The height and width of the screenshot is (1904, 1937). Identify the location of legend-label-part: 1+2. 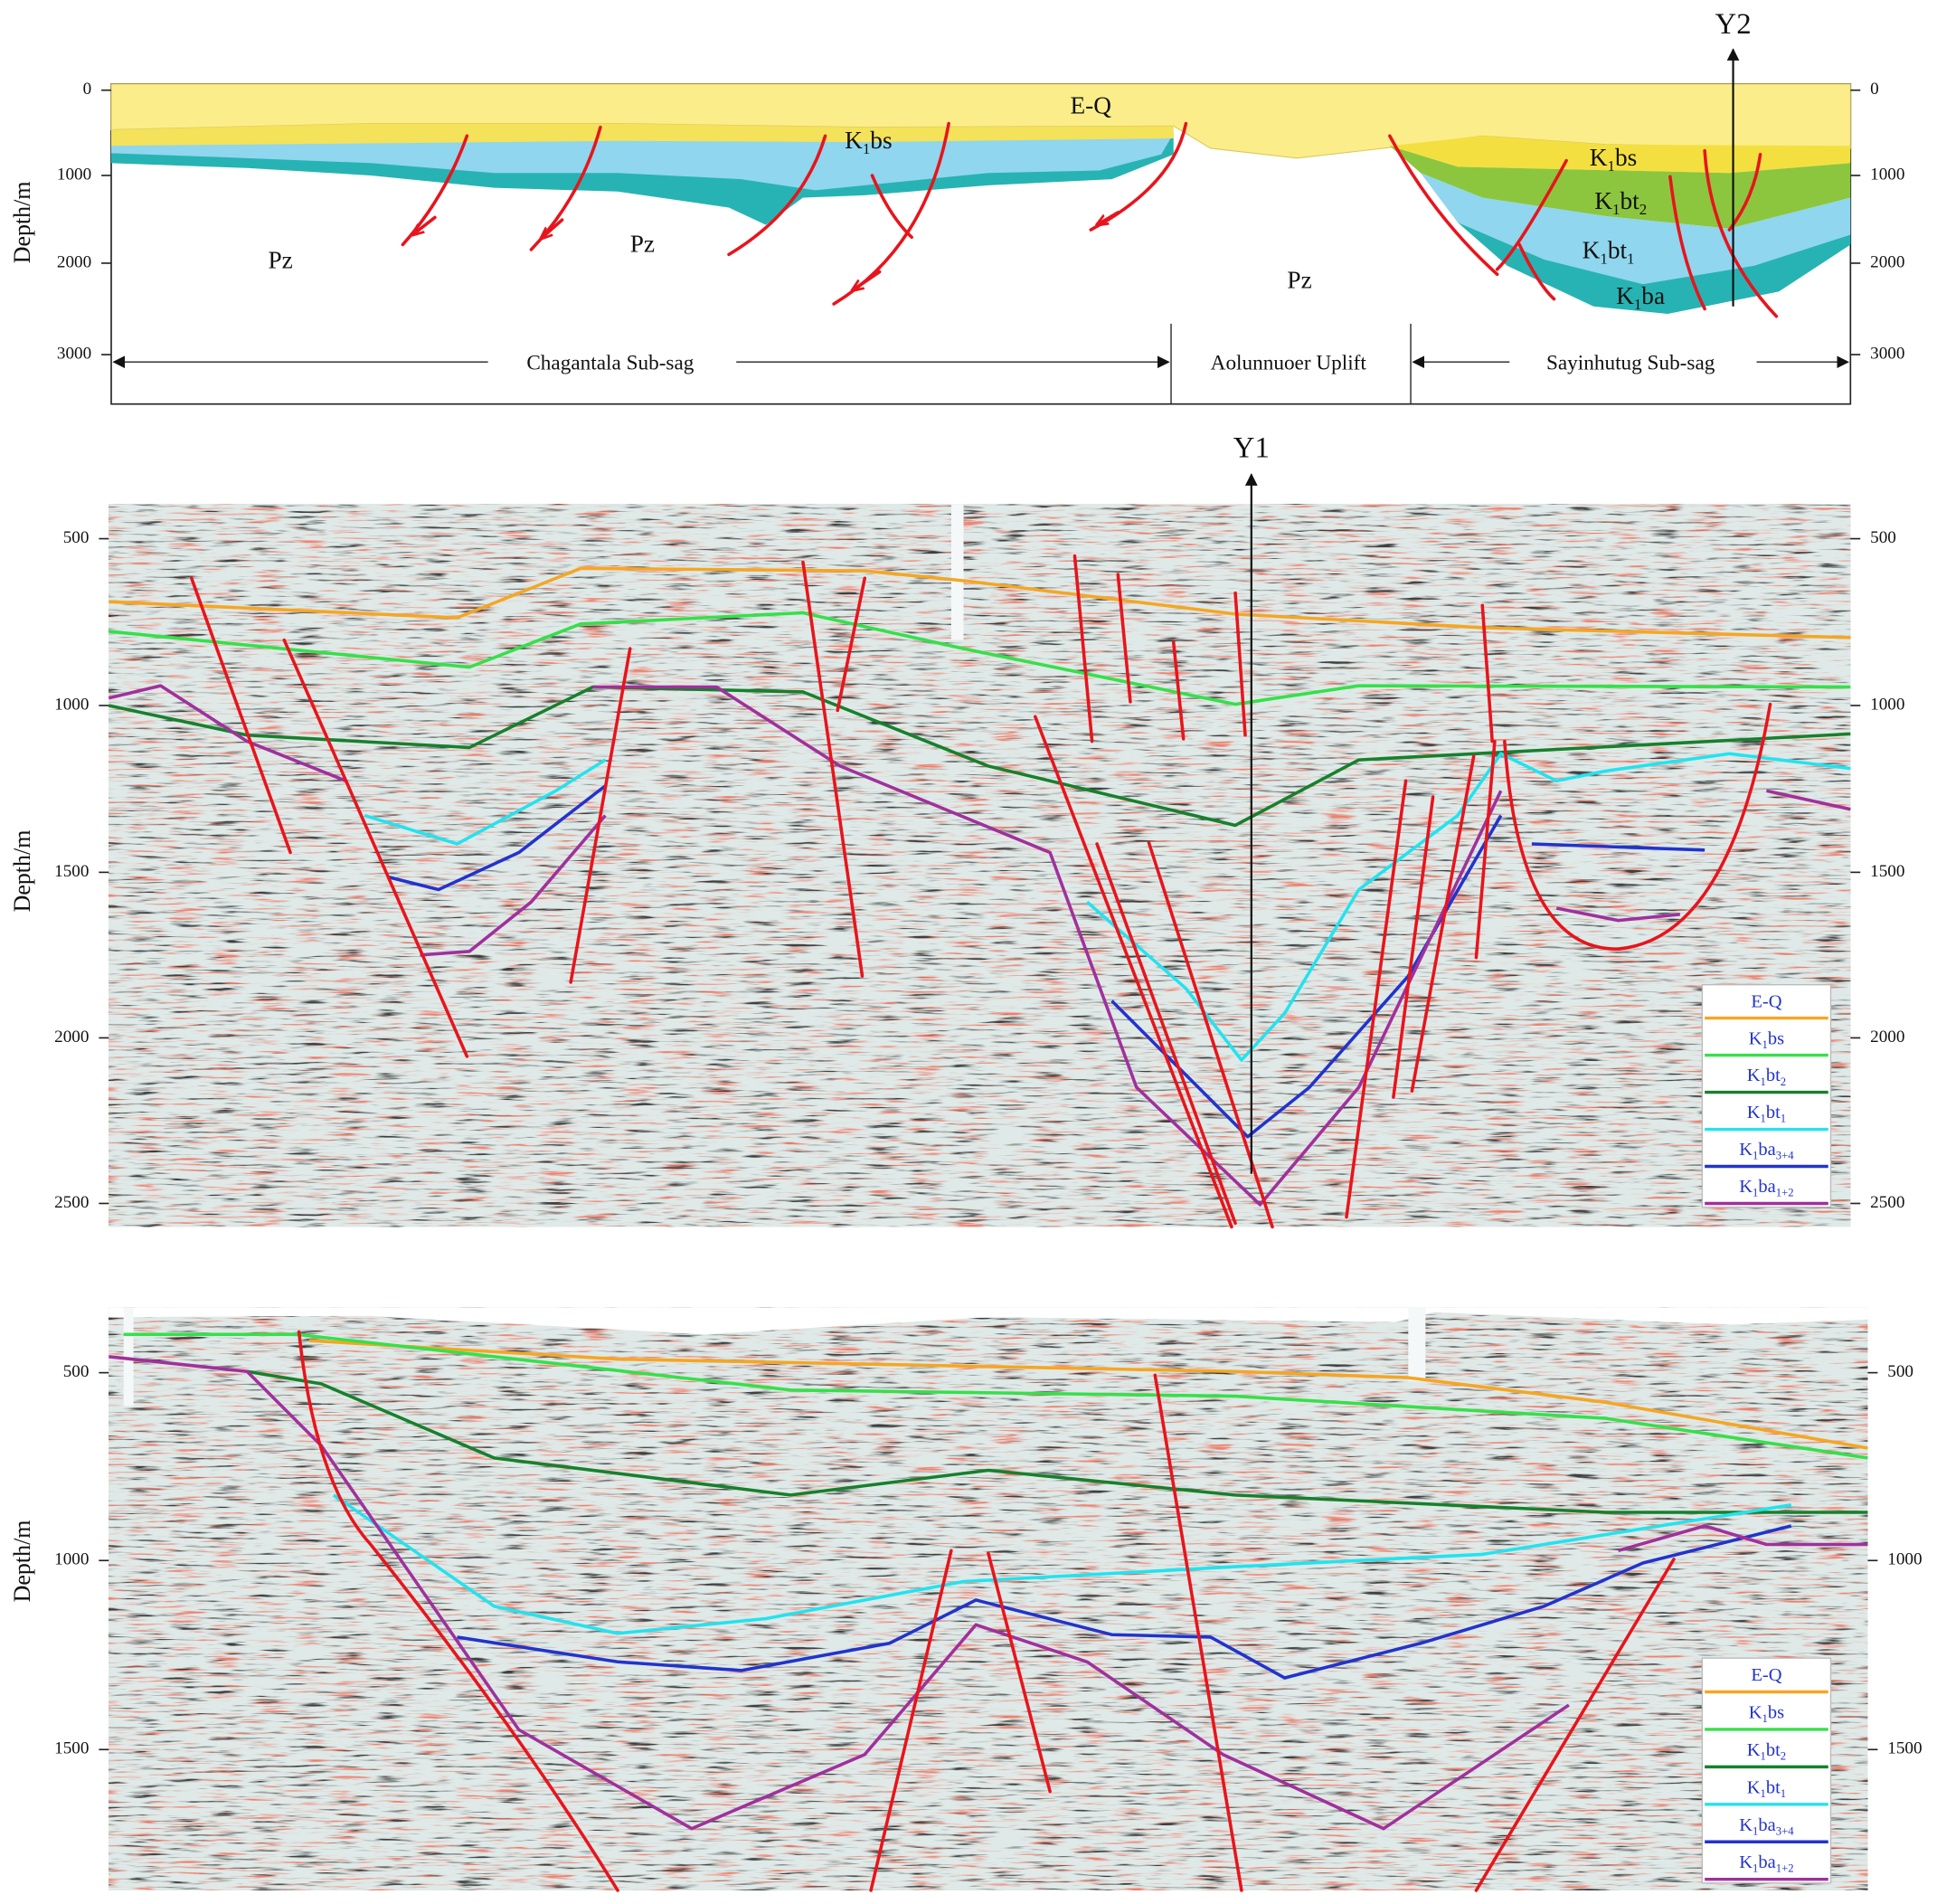
(1785, 1193).